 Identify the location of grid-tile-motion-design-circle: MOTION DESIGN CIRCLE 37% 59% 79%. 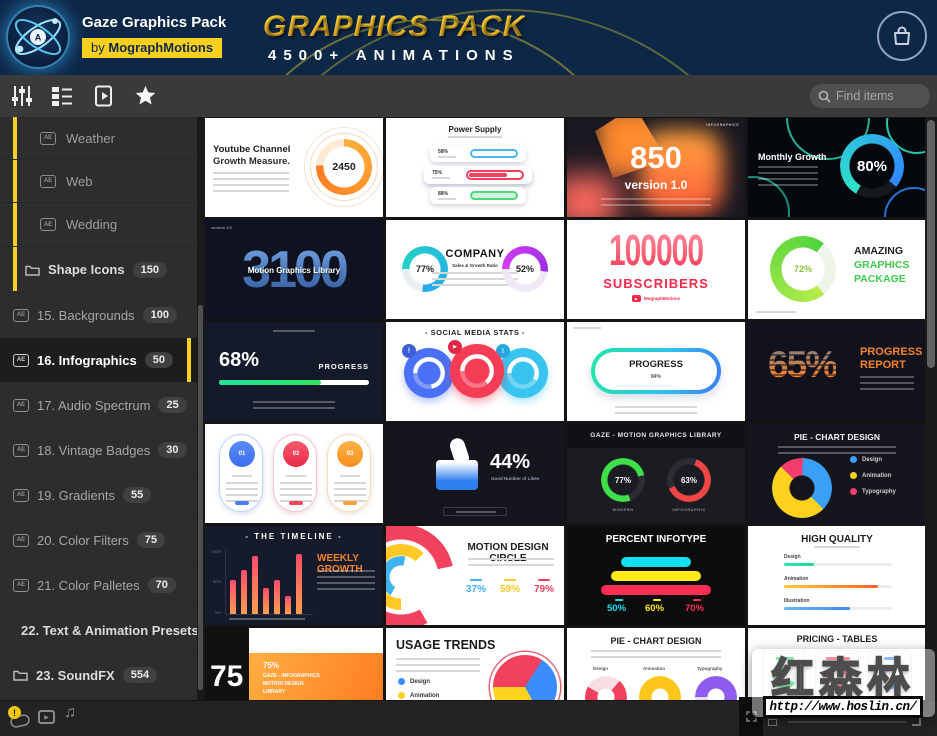
(475, 575).